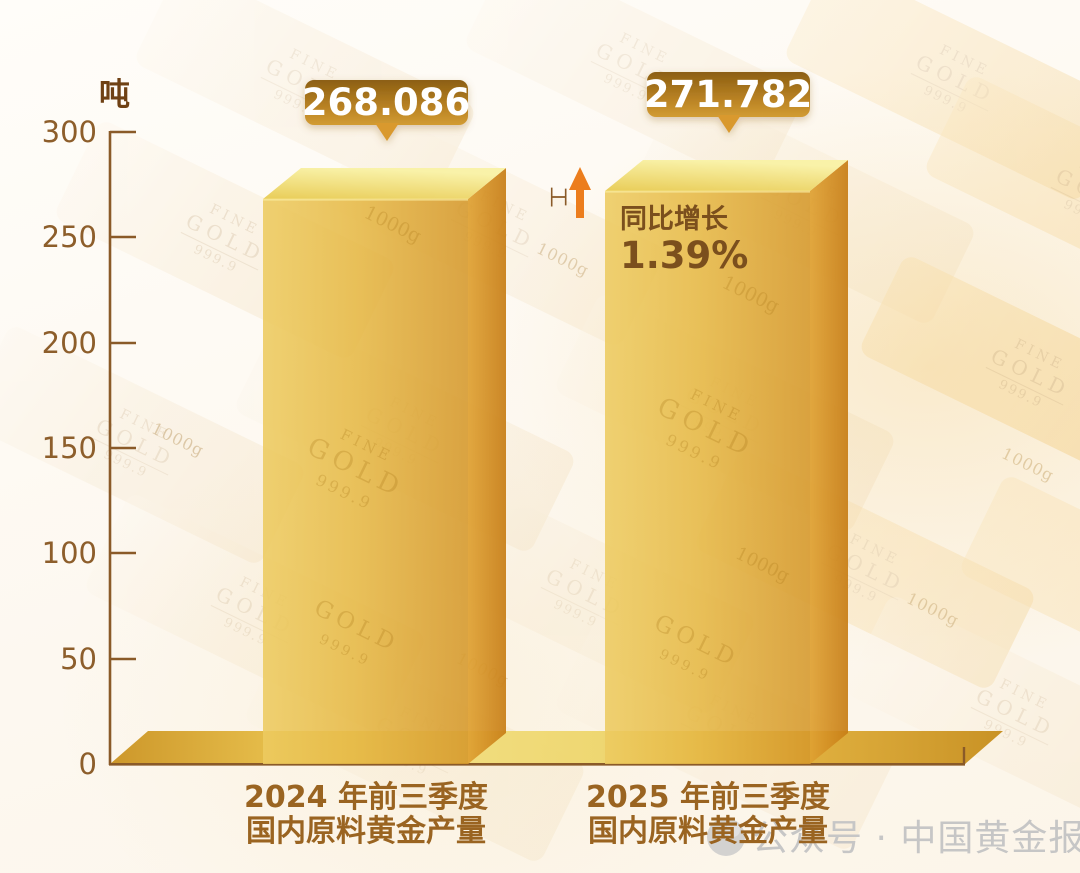  I want to click on category-2024-line2: 国内原料黄金产量, so click(366, 831).